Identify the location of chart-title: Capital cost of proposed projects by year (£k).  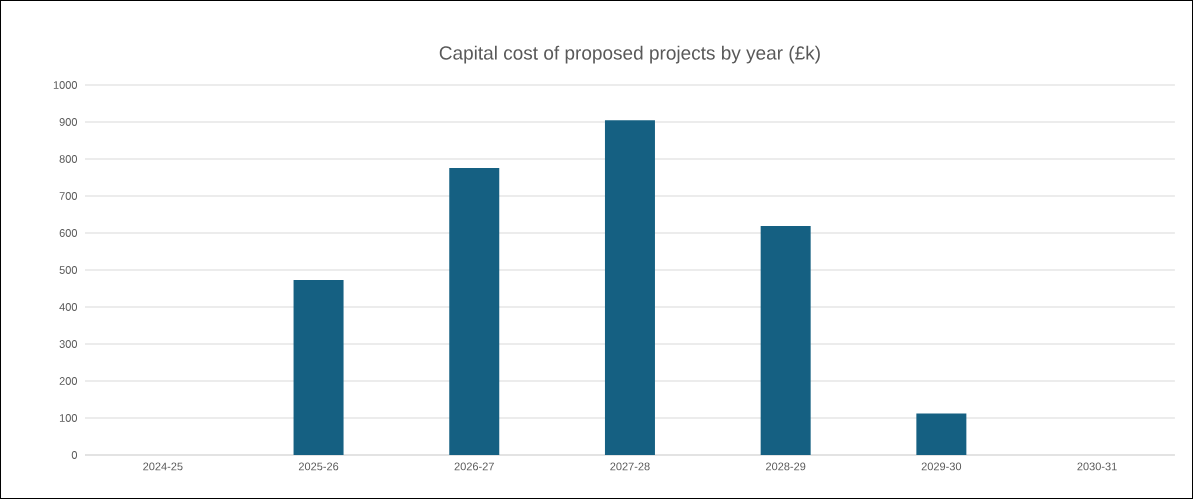
(629, 54).